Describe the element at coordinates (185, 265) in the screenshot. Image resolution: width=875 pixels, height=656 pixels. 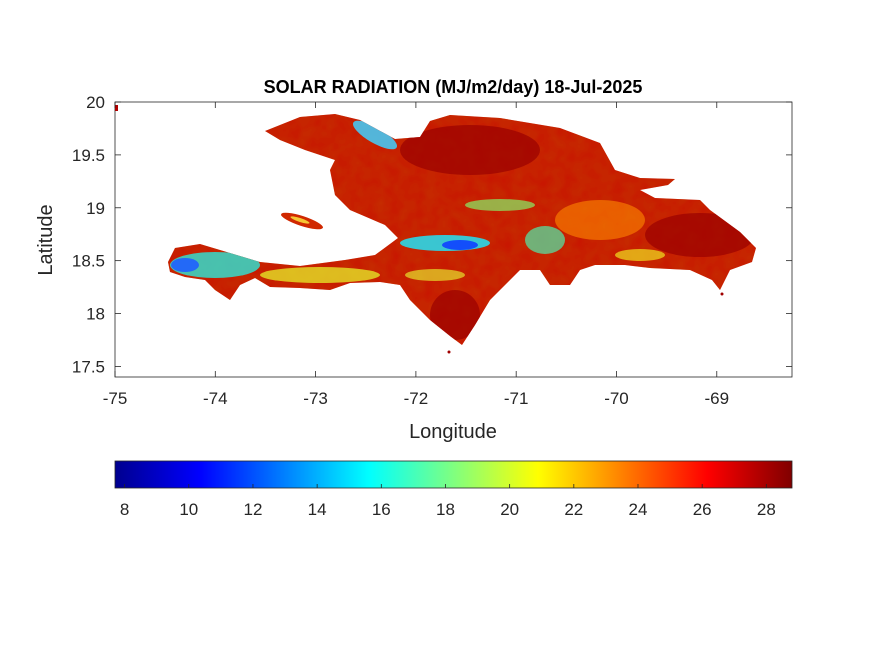
I see `region-southwest-blue` at that location.